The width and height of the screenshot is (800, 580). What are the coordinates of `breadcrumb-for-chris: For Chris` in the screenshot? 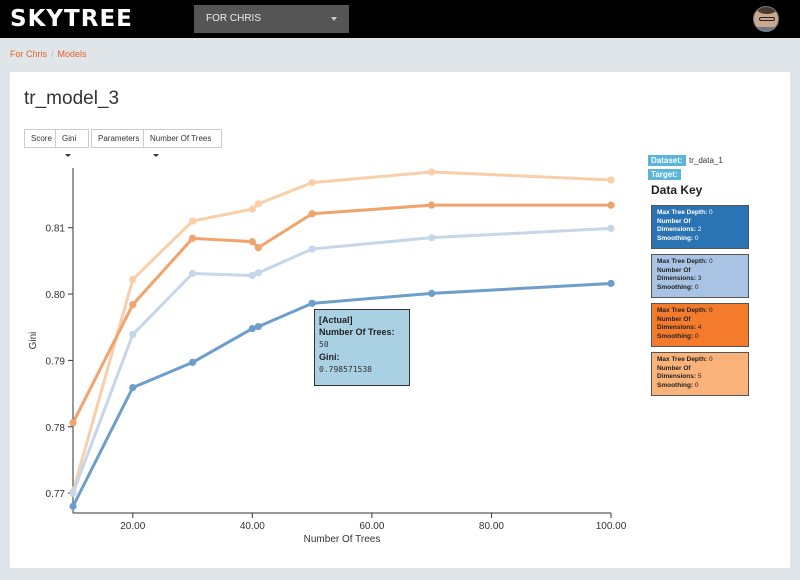 It's located at (29, 54).